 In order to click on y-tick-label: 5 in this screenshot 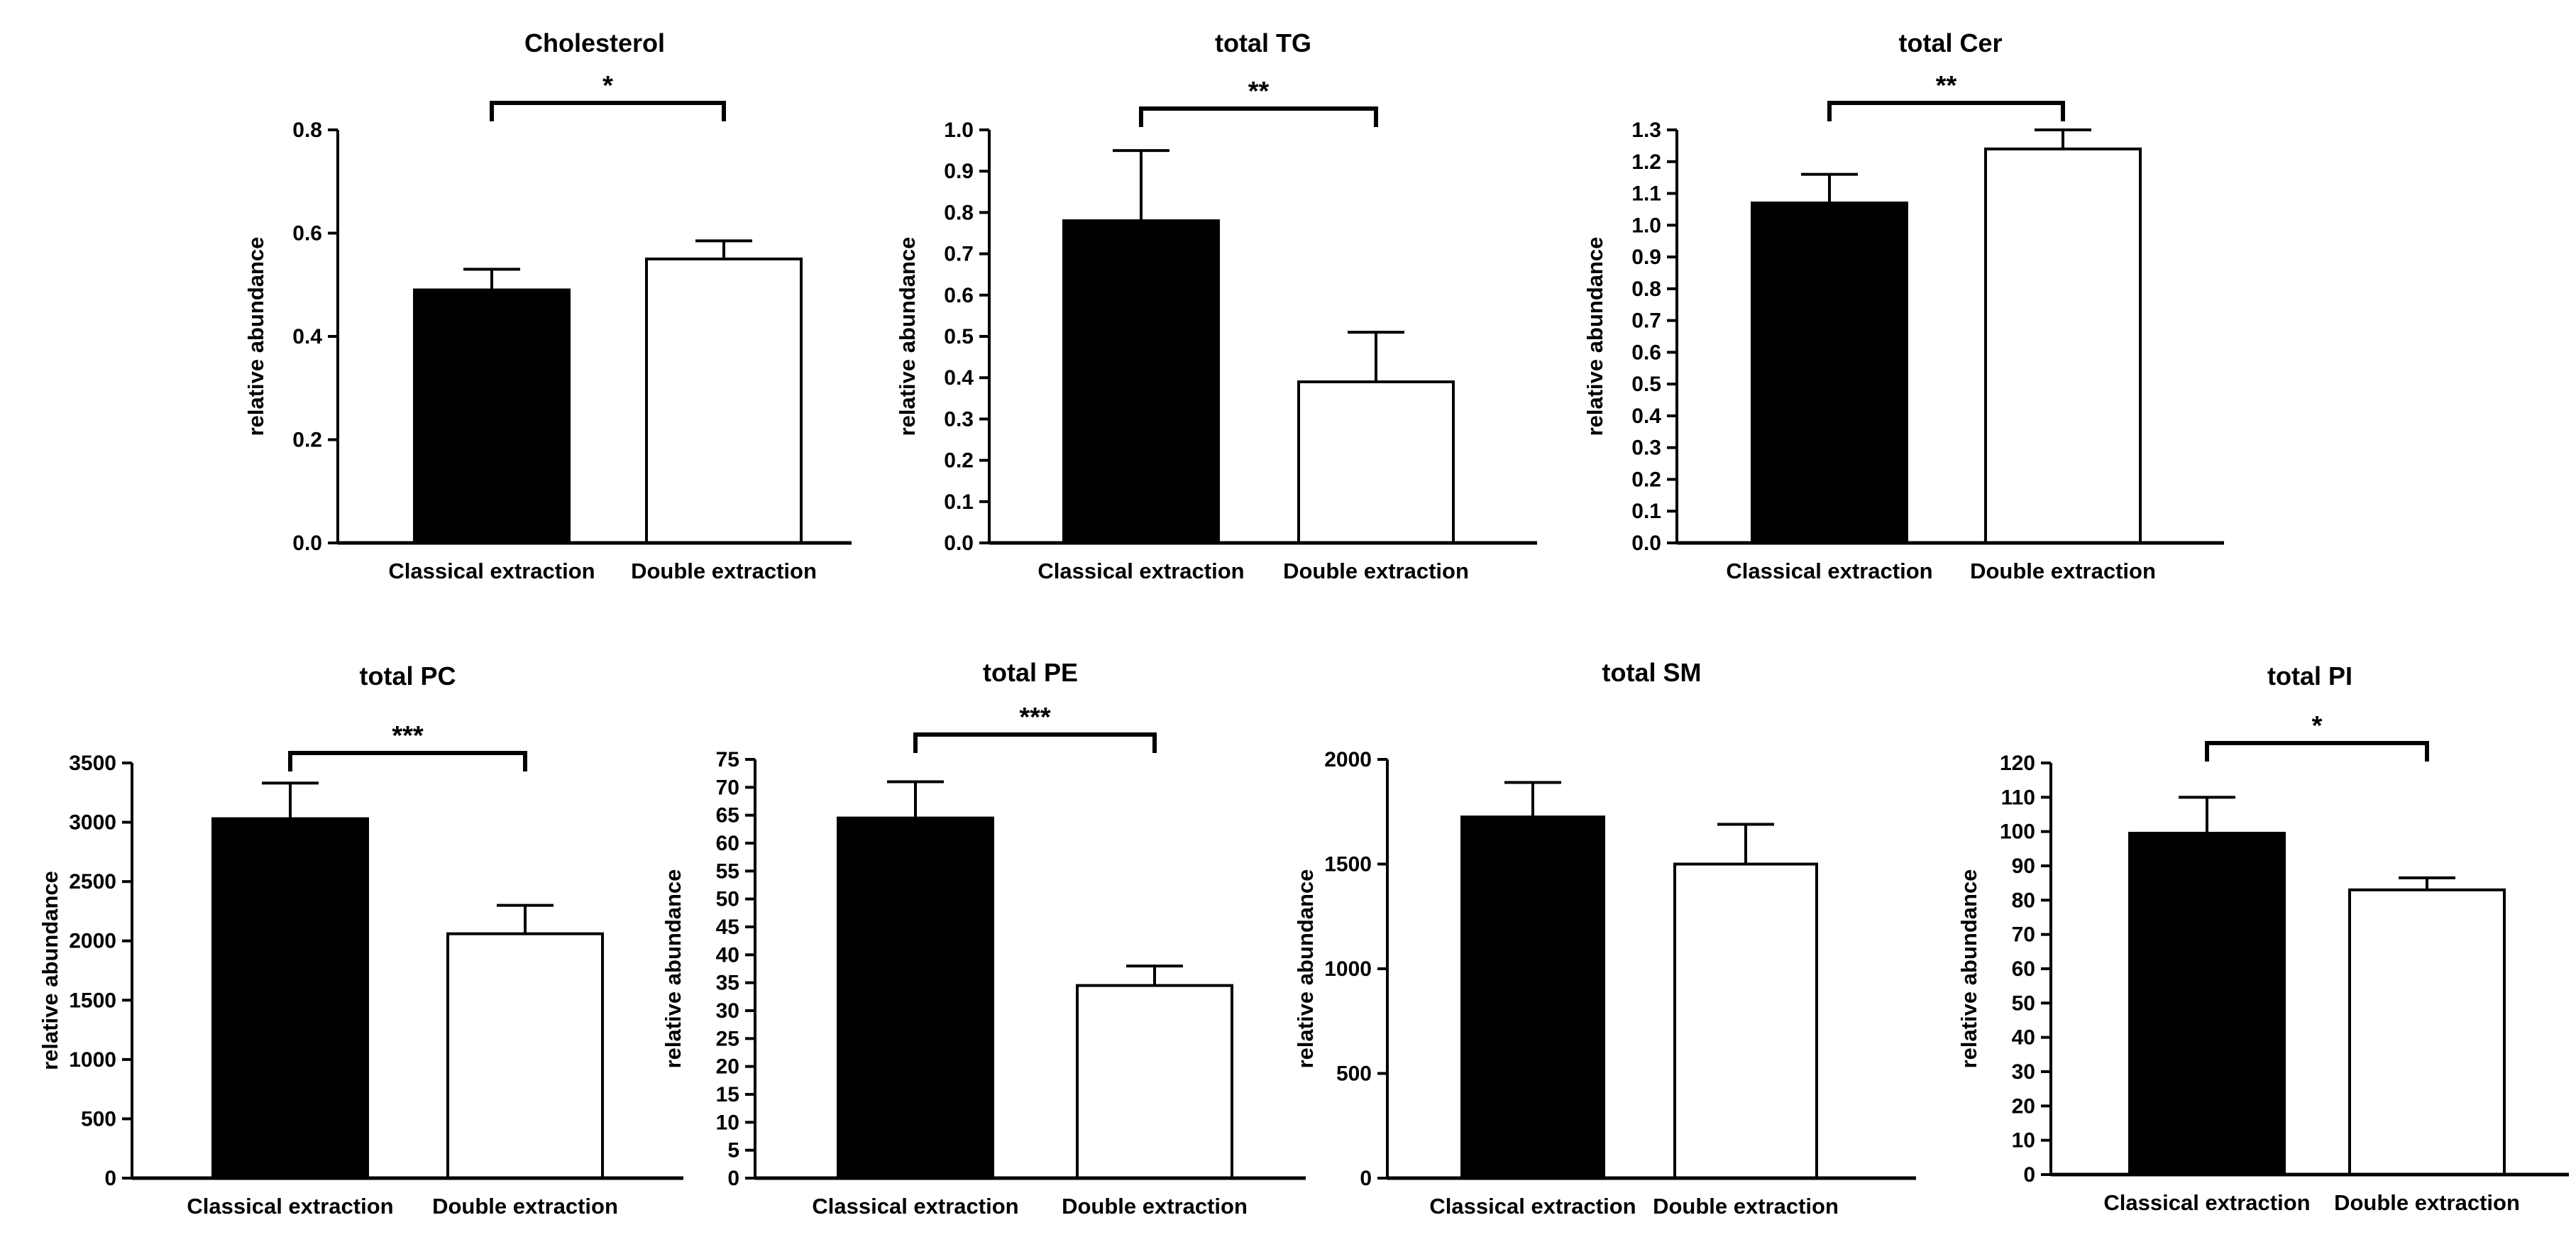, I will do `click(733, 1151)`.